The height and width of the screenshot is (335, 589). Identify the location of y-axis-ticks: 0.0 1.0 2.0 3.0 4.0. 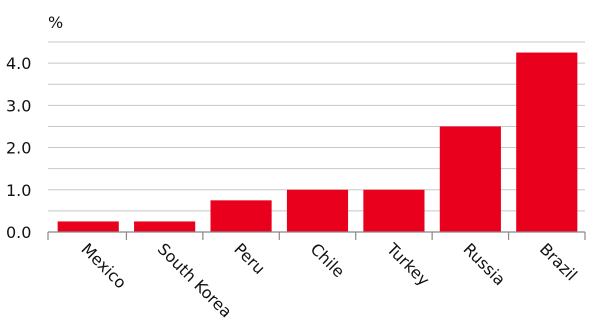
(18, 148).